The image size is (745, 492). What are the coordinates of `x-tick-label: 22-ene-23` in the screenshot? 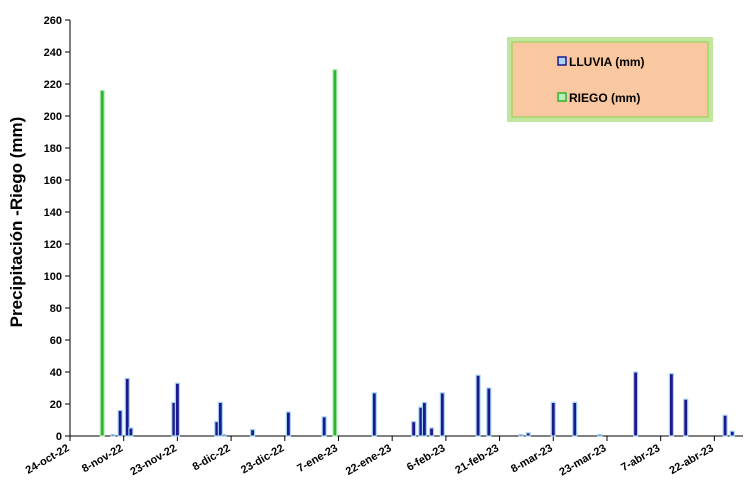 It's located at (369, 460).